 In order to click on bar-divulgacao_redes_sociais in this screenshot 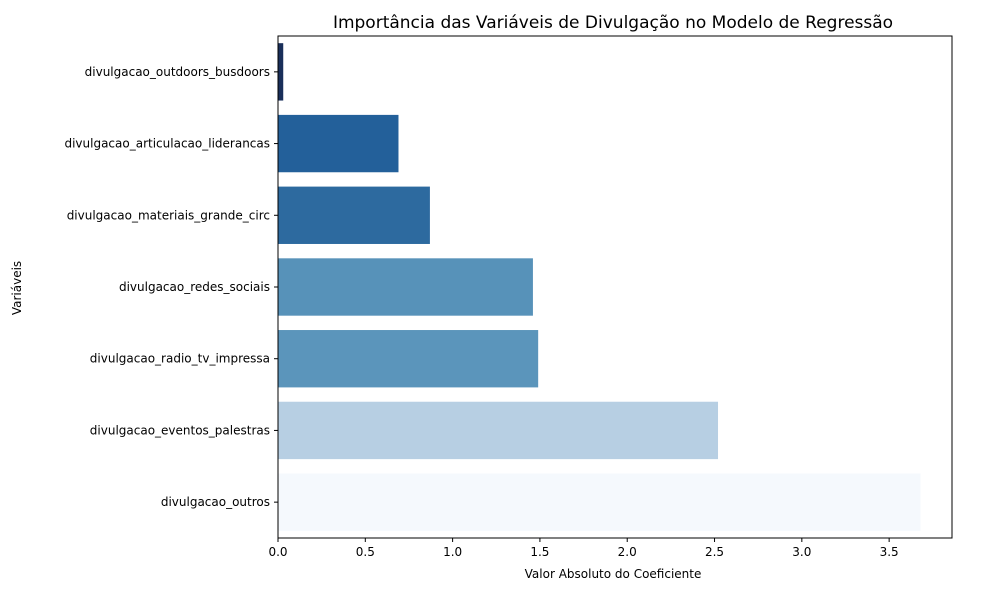, I will do `click(405, 287)`.